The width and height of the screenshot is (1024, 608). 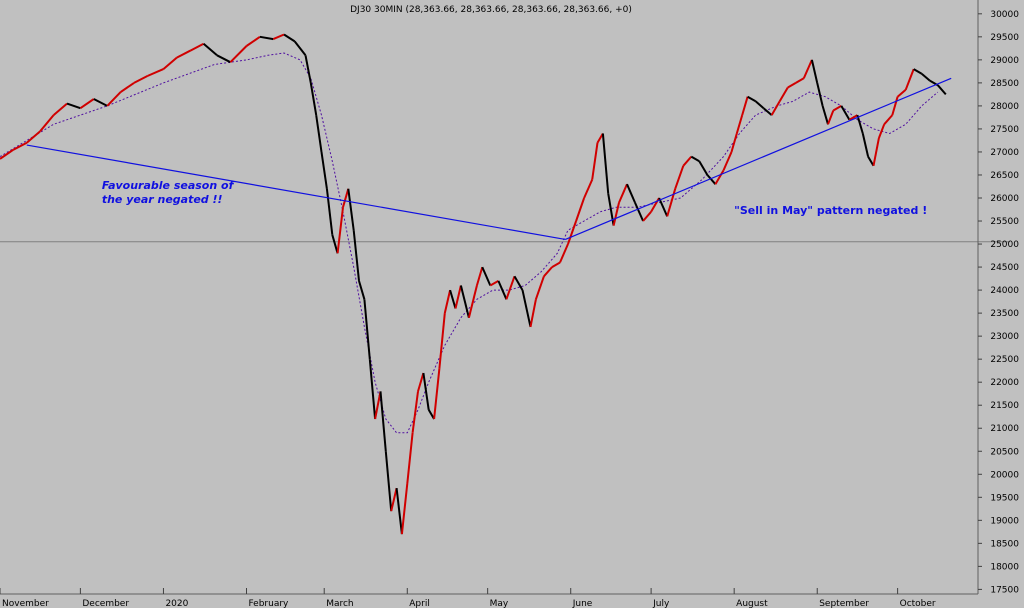 What do you see at coordinates (844, 603) in the screenshot?
I see `x-tick-label-10: September` at bounding box center [844, 603].